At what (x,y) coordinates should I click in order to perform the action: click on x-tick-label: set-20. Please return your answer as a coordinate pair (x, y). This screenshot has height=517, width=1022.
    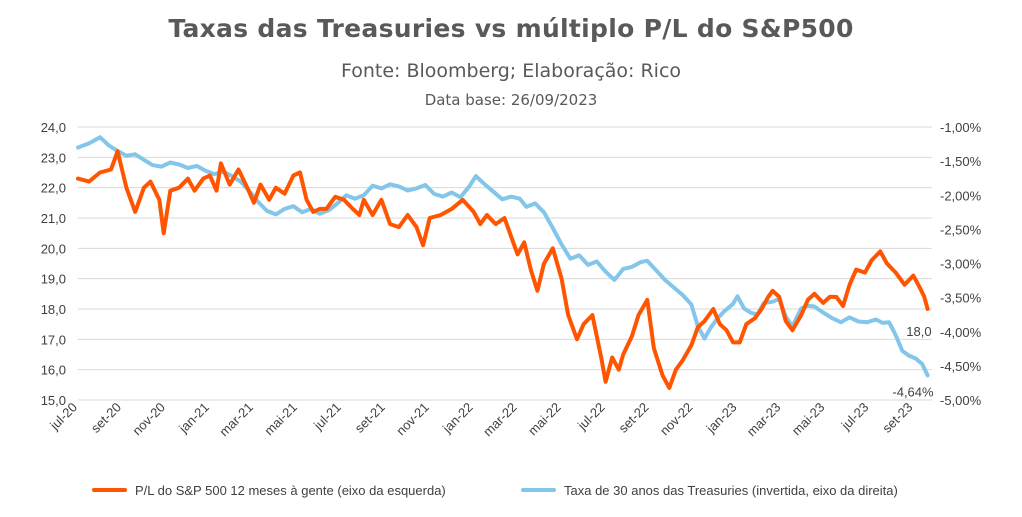
    Looking at the image, I should click on (106, 418).